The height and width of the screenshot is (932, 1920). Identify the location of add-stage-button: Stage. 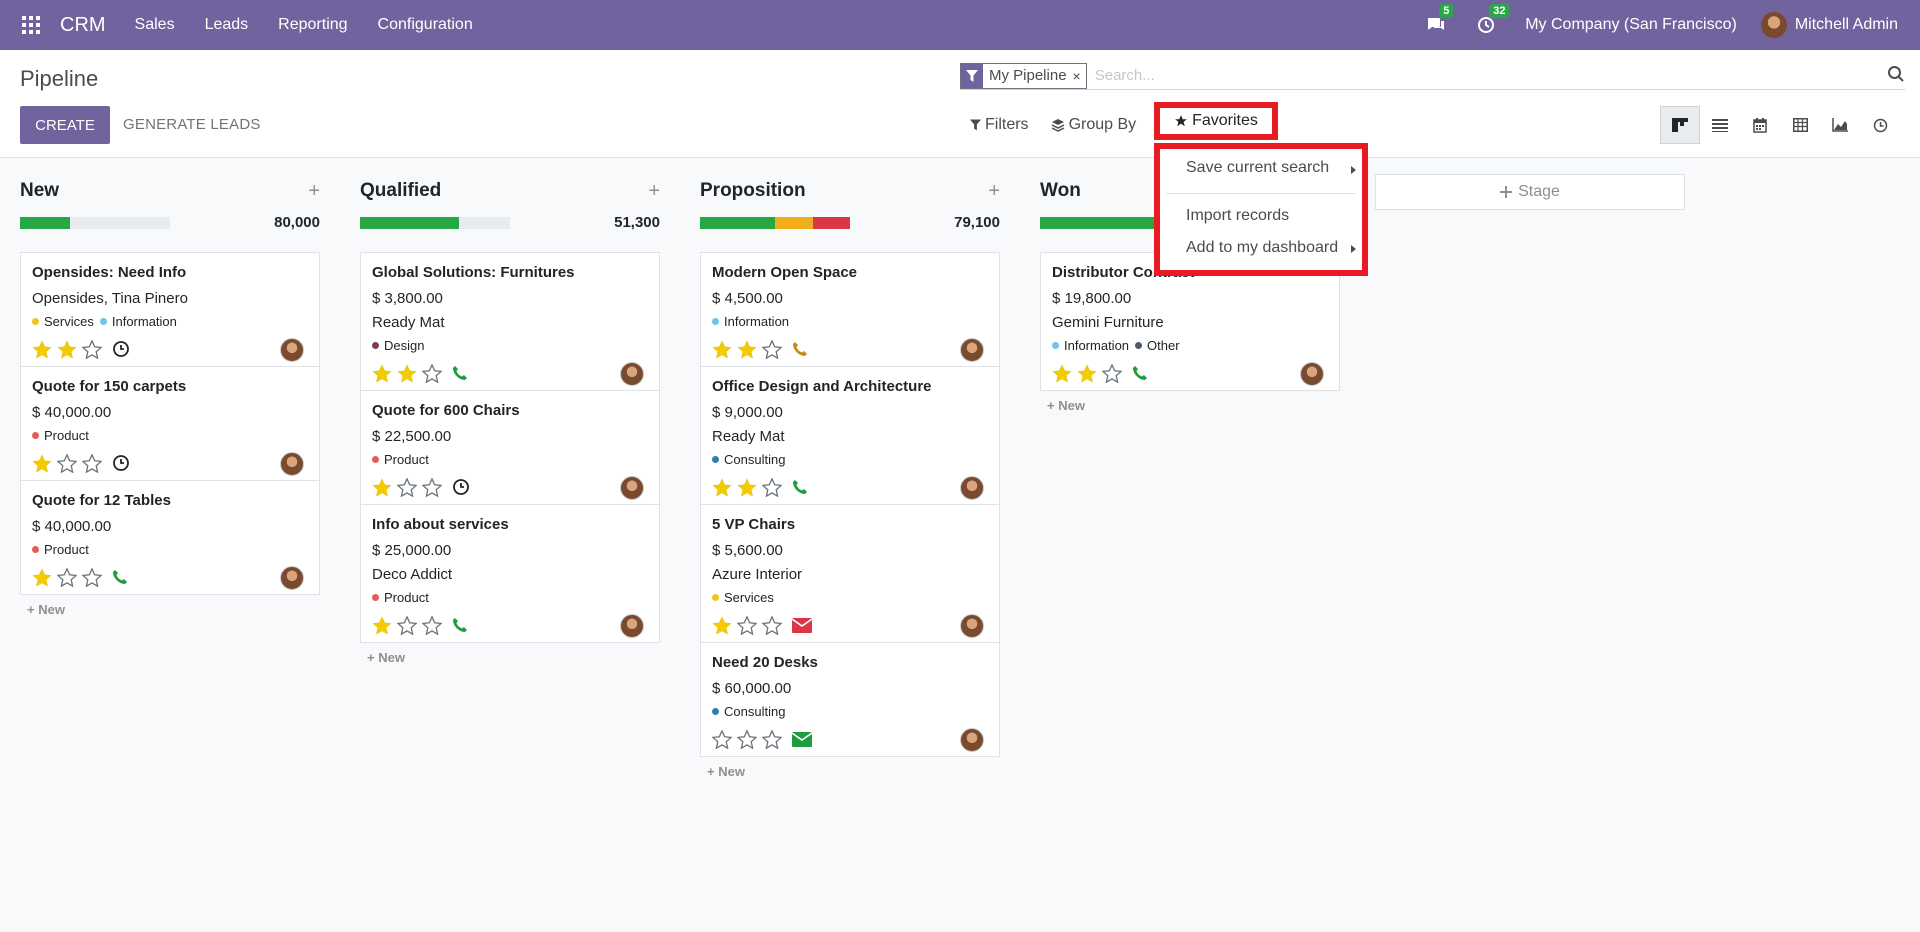
(1530, 192).